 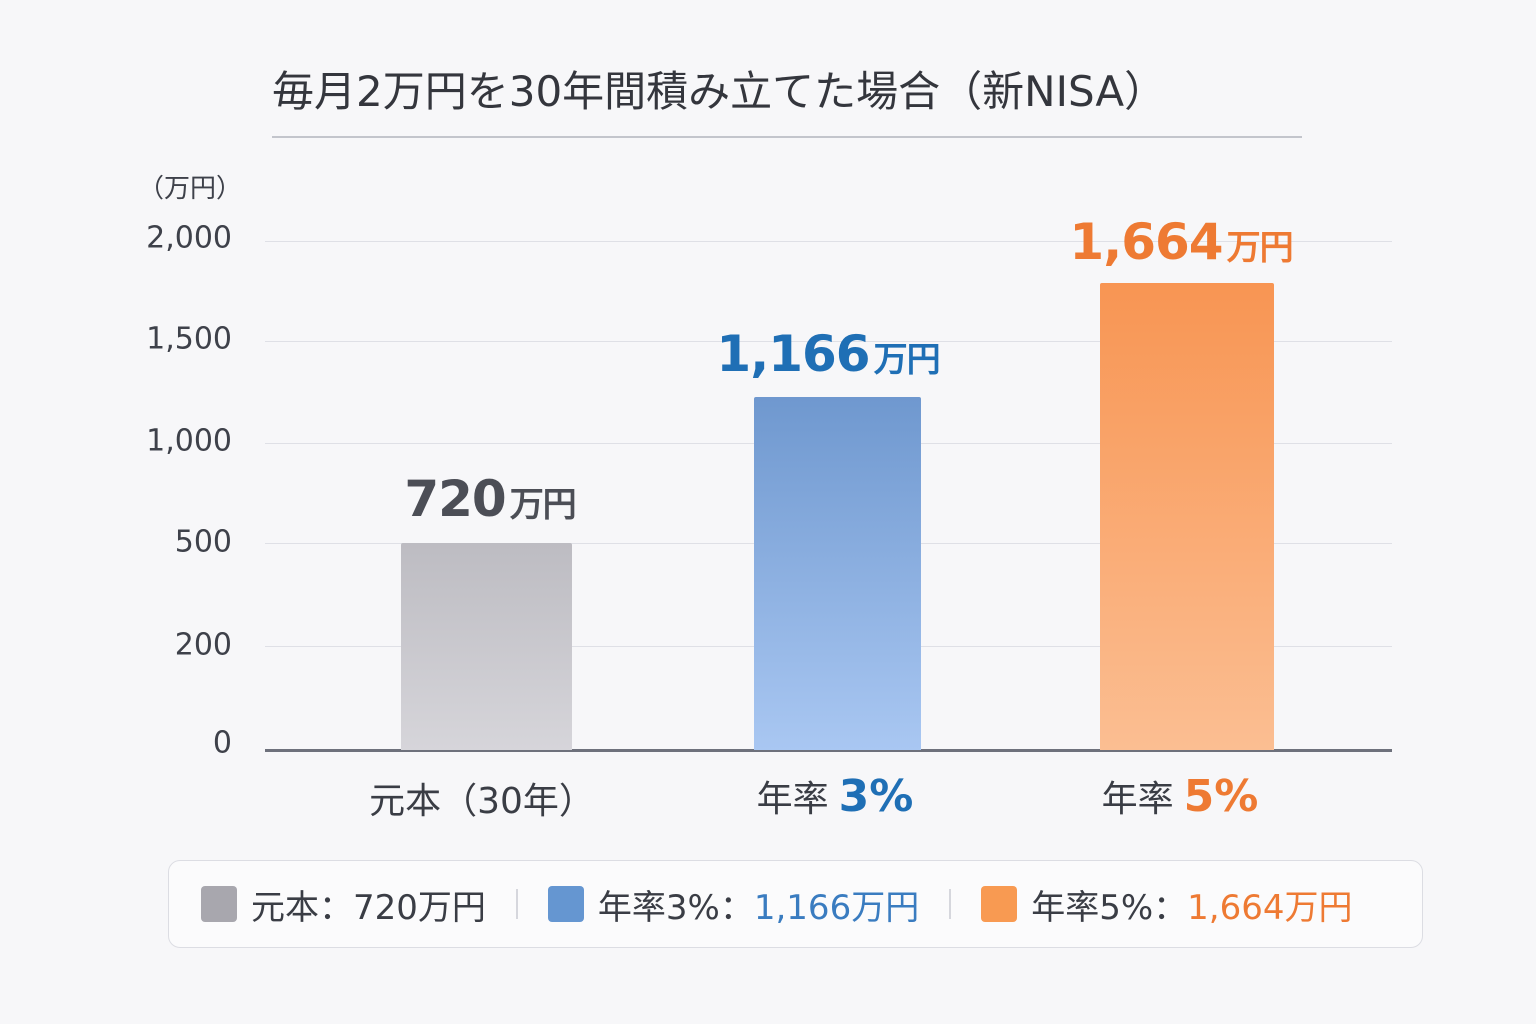 What do you see at coordinates (876, 796) in the screenshot?
I see `category-rate: 3%` at bounding box center [876, 796].